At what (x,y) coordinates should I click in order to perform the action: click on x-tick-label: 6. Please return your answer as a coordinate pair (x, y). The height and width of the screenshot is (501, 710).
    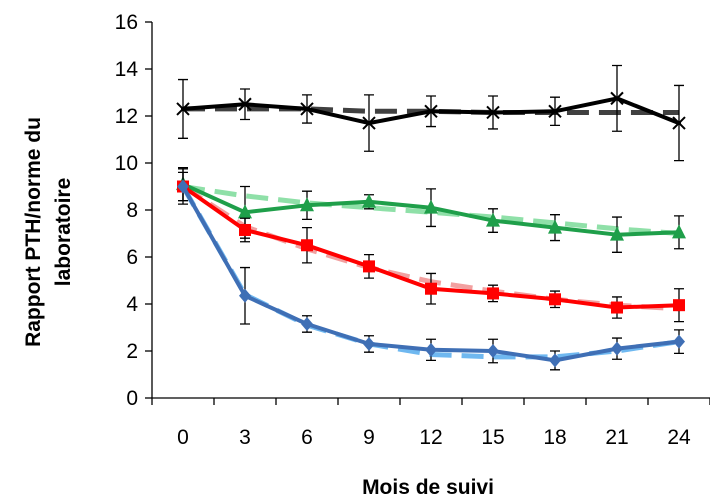
    Looking at the image, I should click on (307, 437).